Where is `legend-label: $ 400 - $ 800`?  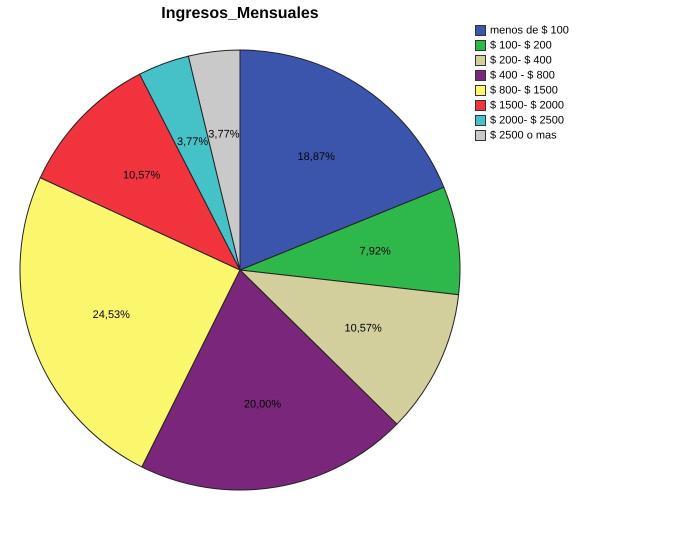
legend-label: $ 400 - $ 800 is located at coordinates (522, 76).